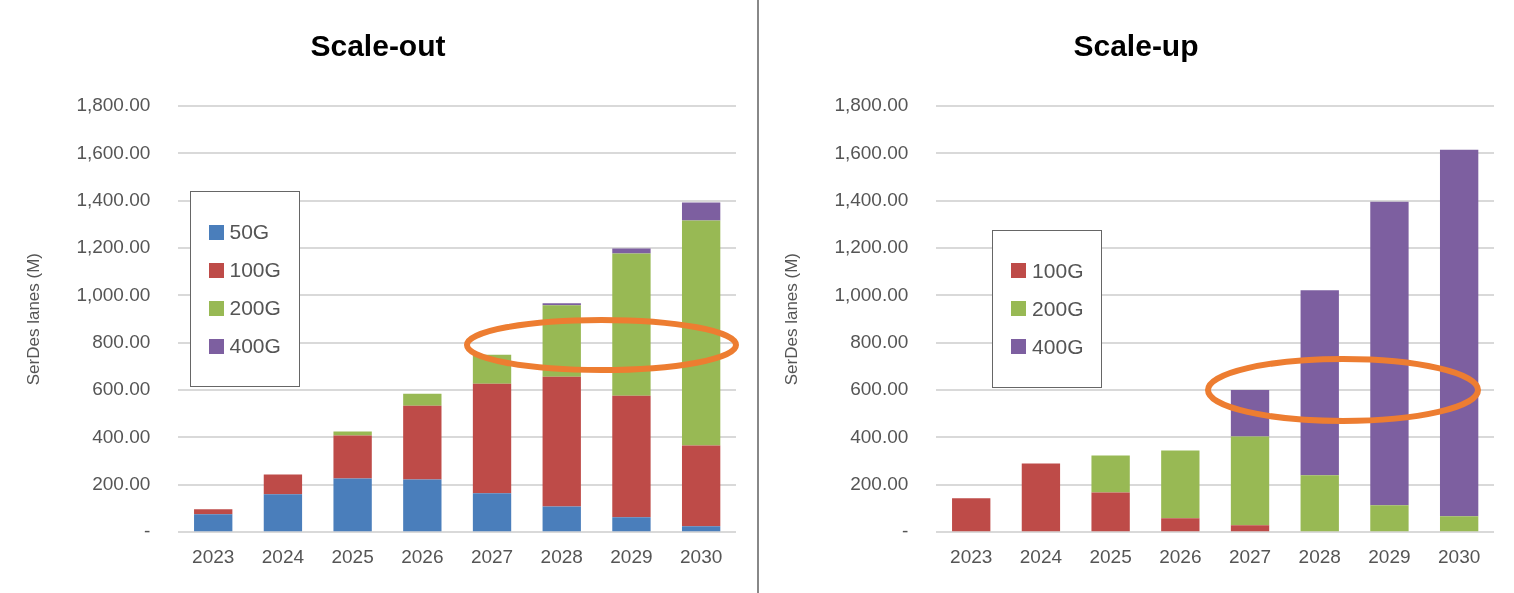 The height and width of the screenshot is (593, 1514). I want to click on legend-label: 50G, so click(249, 232).